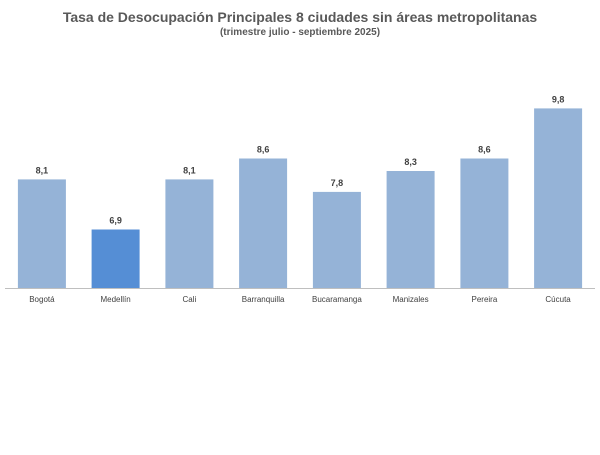  Describe the element at coordinates (558, 99) in the screenshot. I see `data-label-7: 9,8` at that location.